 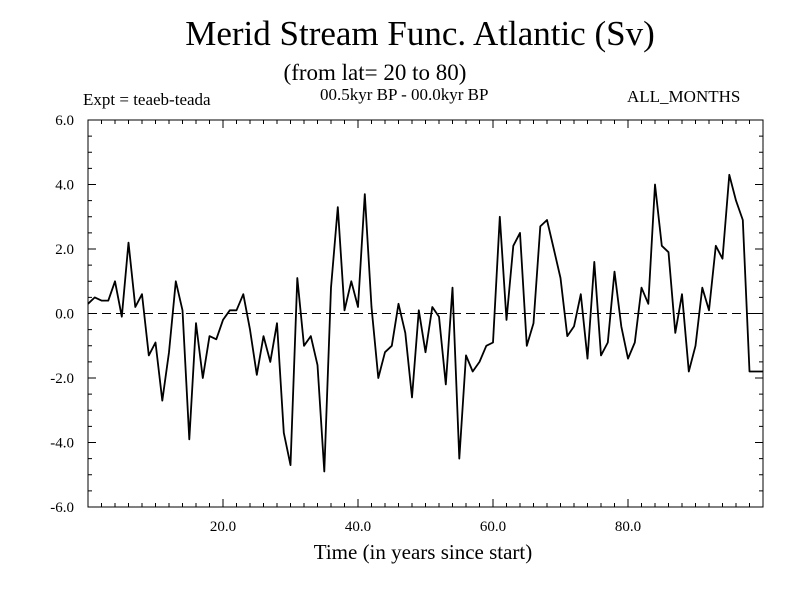 I want to click on x-tick-label: 40.0, so click(x=358, y=527).